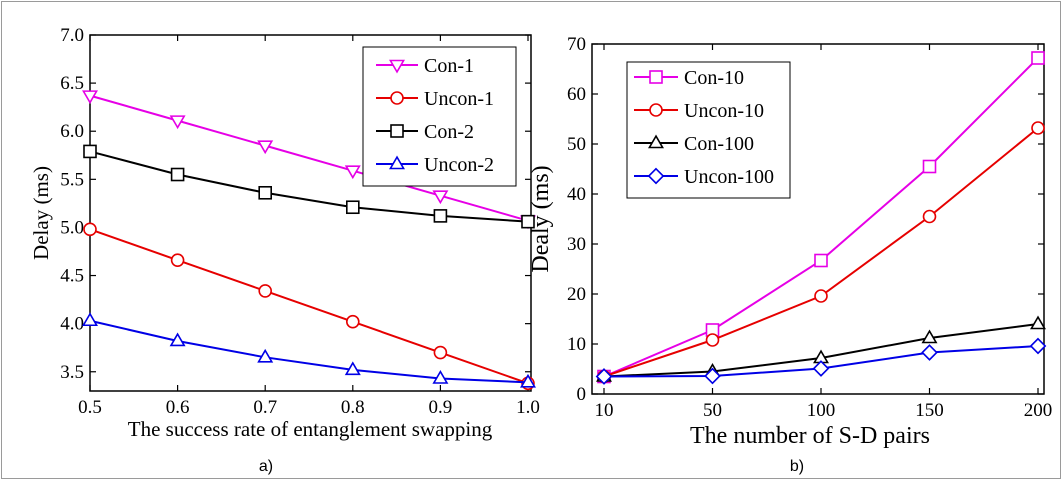 The height and width of the screenshot is (481, 1063). What do you see at coordinates (528, 407) in the screenshot?
I see `a-x-tick-label: 1.0` at bounding box center [528, 407].